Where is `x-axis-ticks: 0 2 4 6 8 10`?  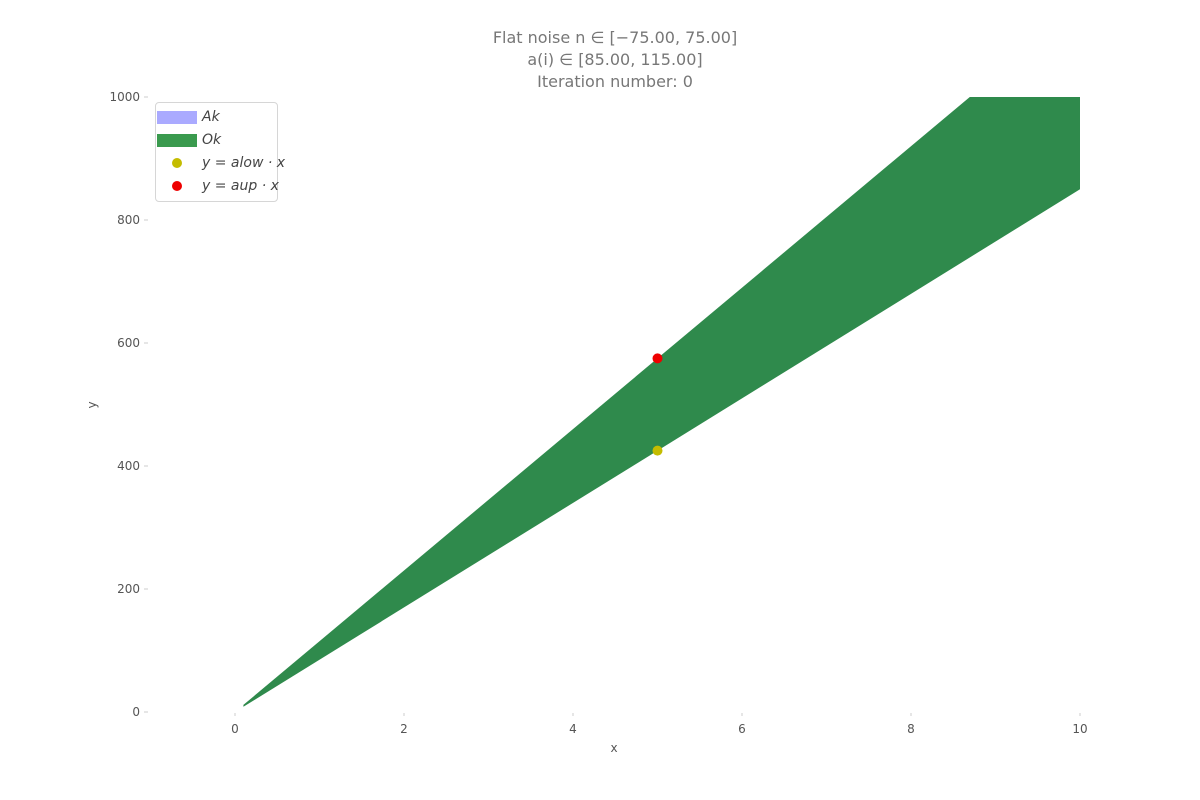 x-axis-ticks: 0 2 4 6 8 10 is located at coordinates (659, 724).